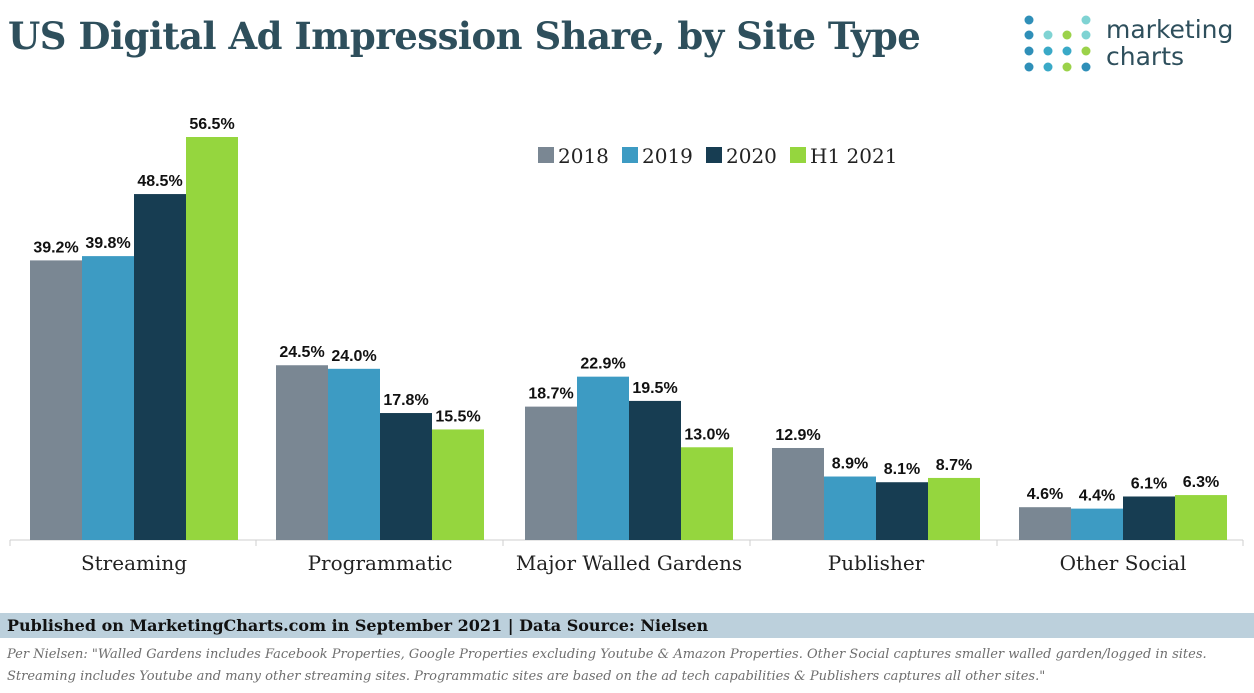 This screenshot has width=1254, height=693. I want to click on bar-other-social-2019, so click(1097, 524).